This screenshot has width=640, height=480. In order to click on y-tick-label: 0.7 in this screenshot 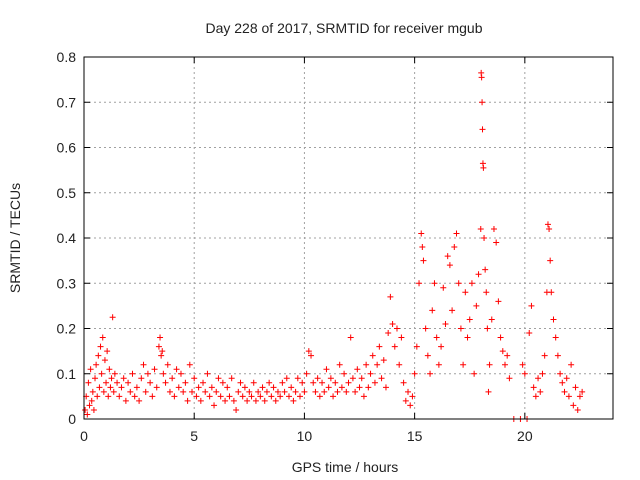, I will do `click(67, 102)`.